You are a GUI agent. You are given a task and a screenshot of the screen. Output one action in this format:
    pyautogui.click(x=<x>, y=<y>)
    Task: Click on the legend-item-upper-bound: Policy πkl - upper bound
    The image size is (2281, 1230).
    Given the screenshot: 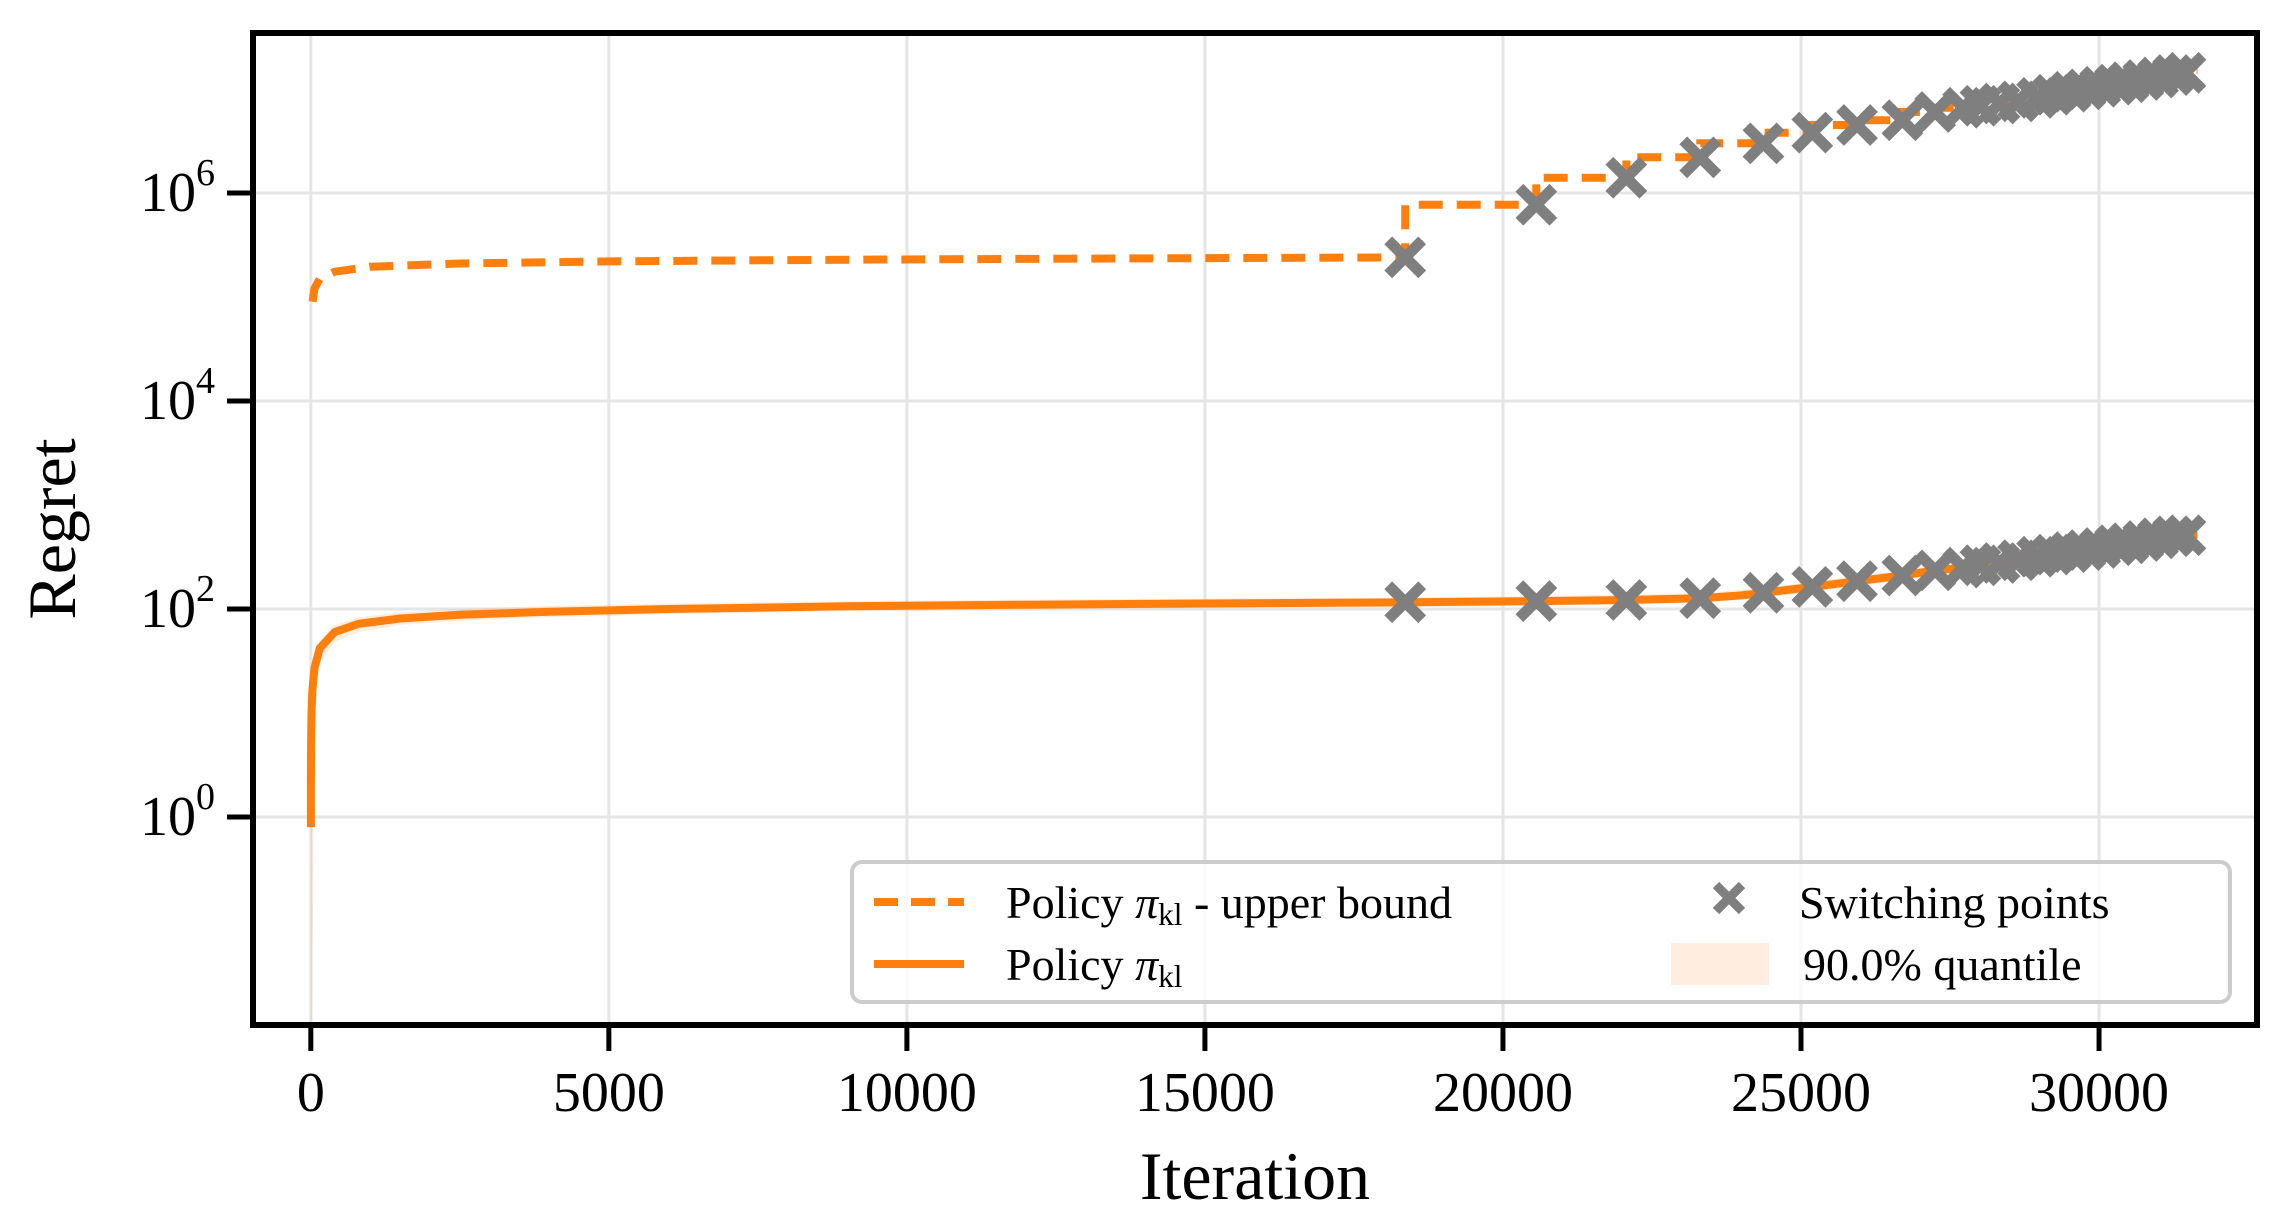 What is the action you would take?
    pyautogui.click(x=1163, y=904)
    